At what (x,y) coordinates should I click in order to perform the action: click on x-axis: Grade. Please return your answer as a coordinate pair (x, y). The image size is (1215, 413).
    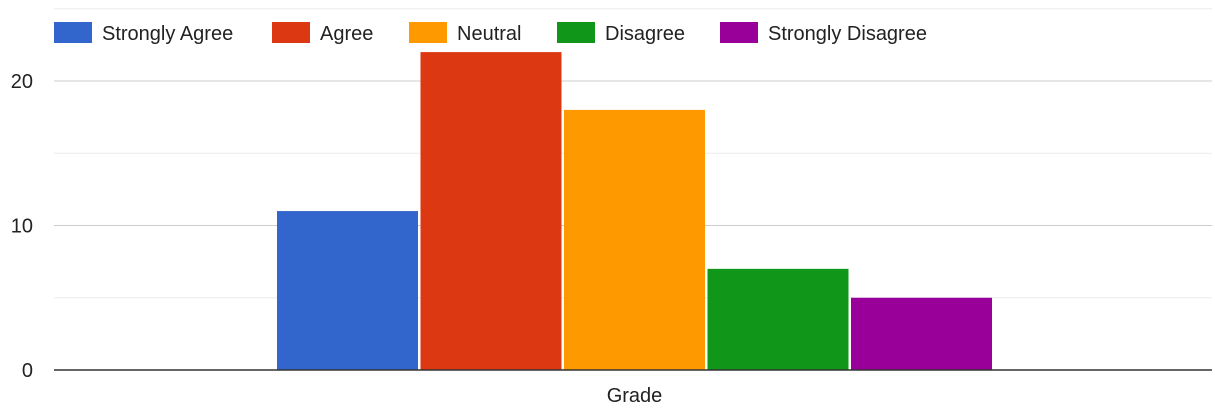
    Looking at the image, I should click on (633, 388).